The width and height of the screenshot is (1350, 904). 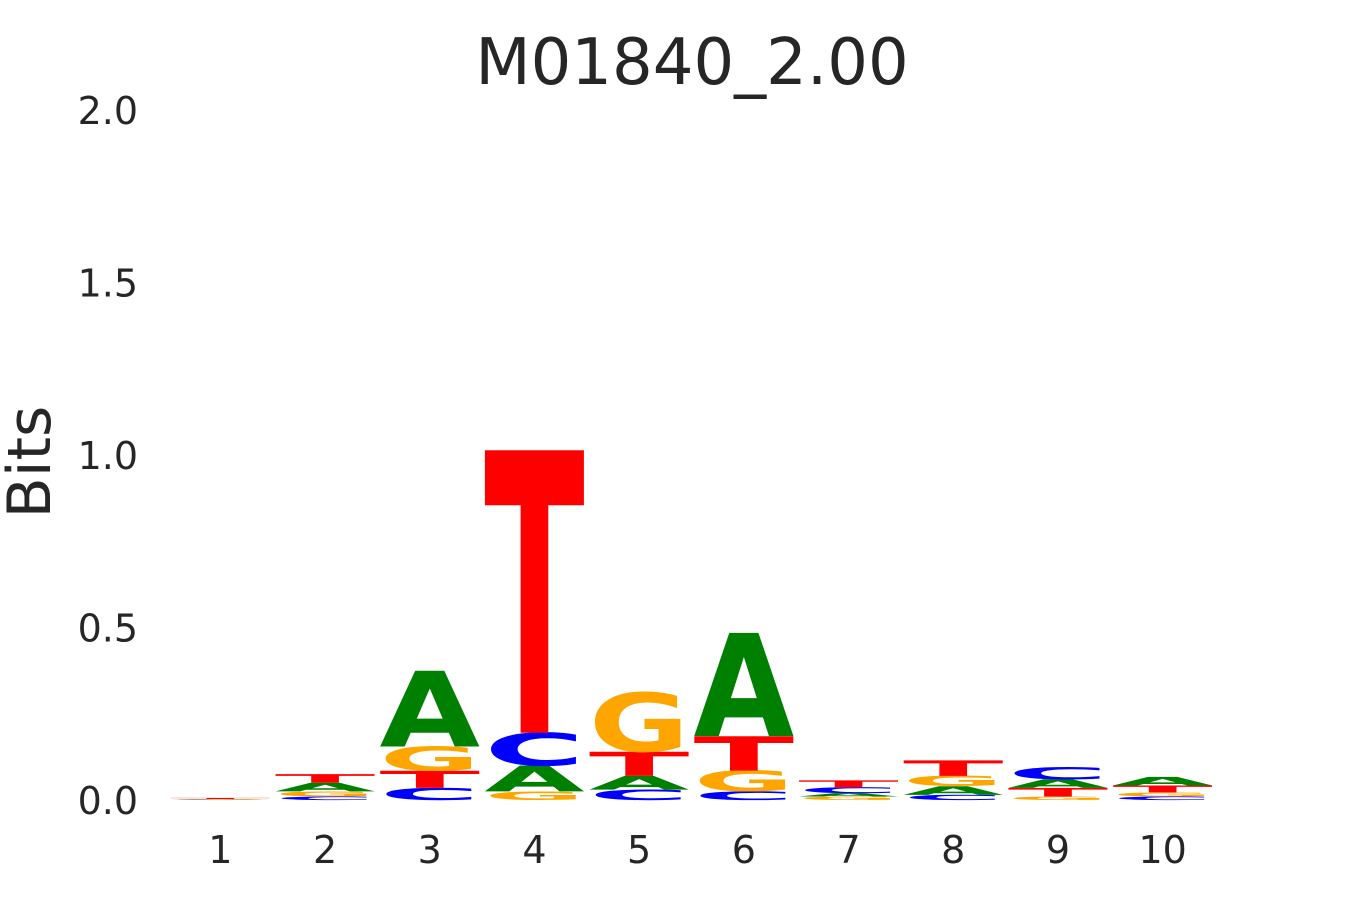 I want to click on y-tick-label: 1.0, so click(x=108, y=456).